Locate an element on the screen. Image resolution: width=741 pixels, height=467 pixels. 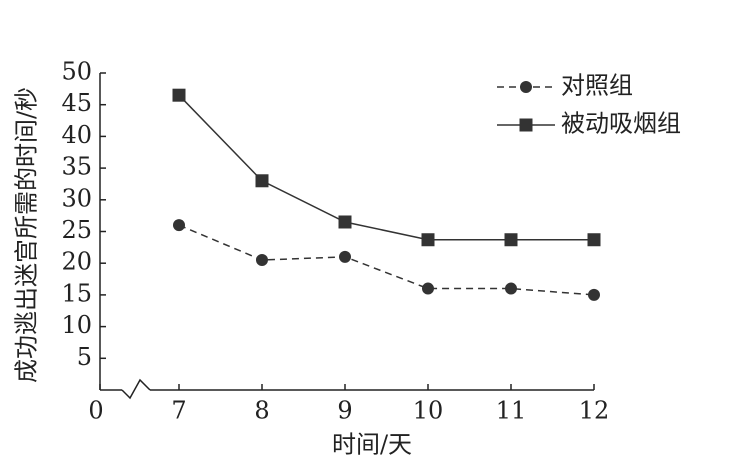
y-tick-label: 35 is located at coordinates (76, 167).